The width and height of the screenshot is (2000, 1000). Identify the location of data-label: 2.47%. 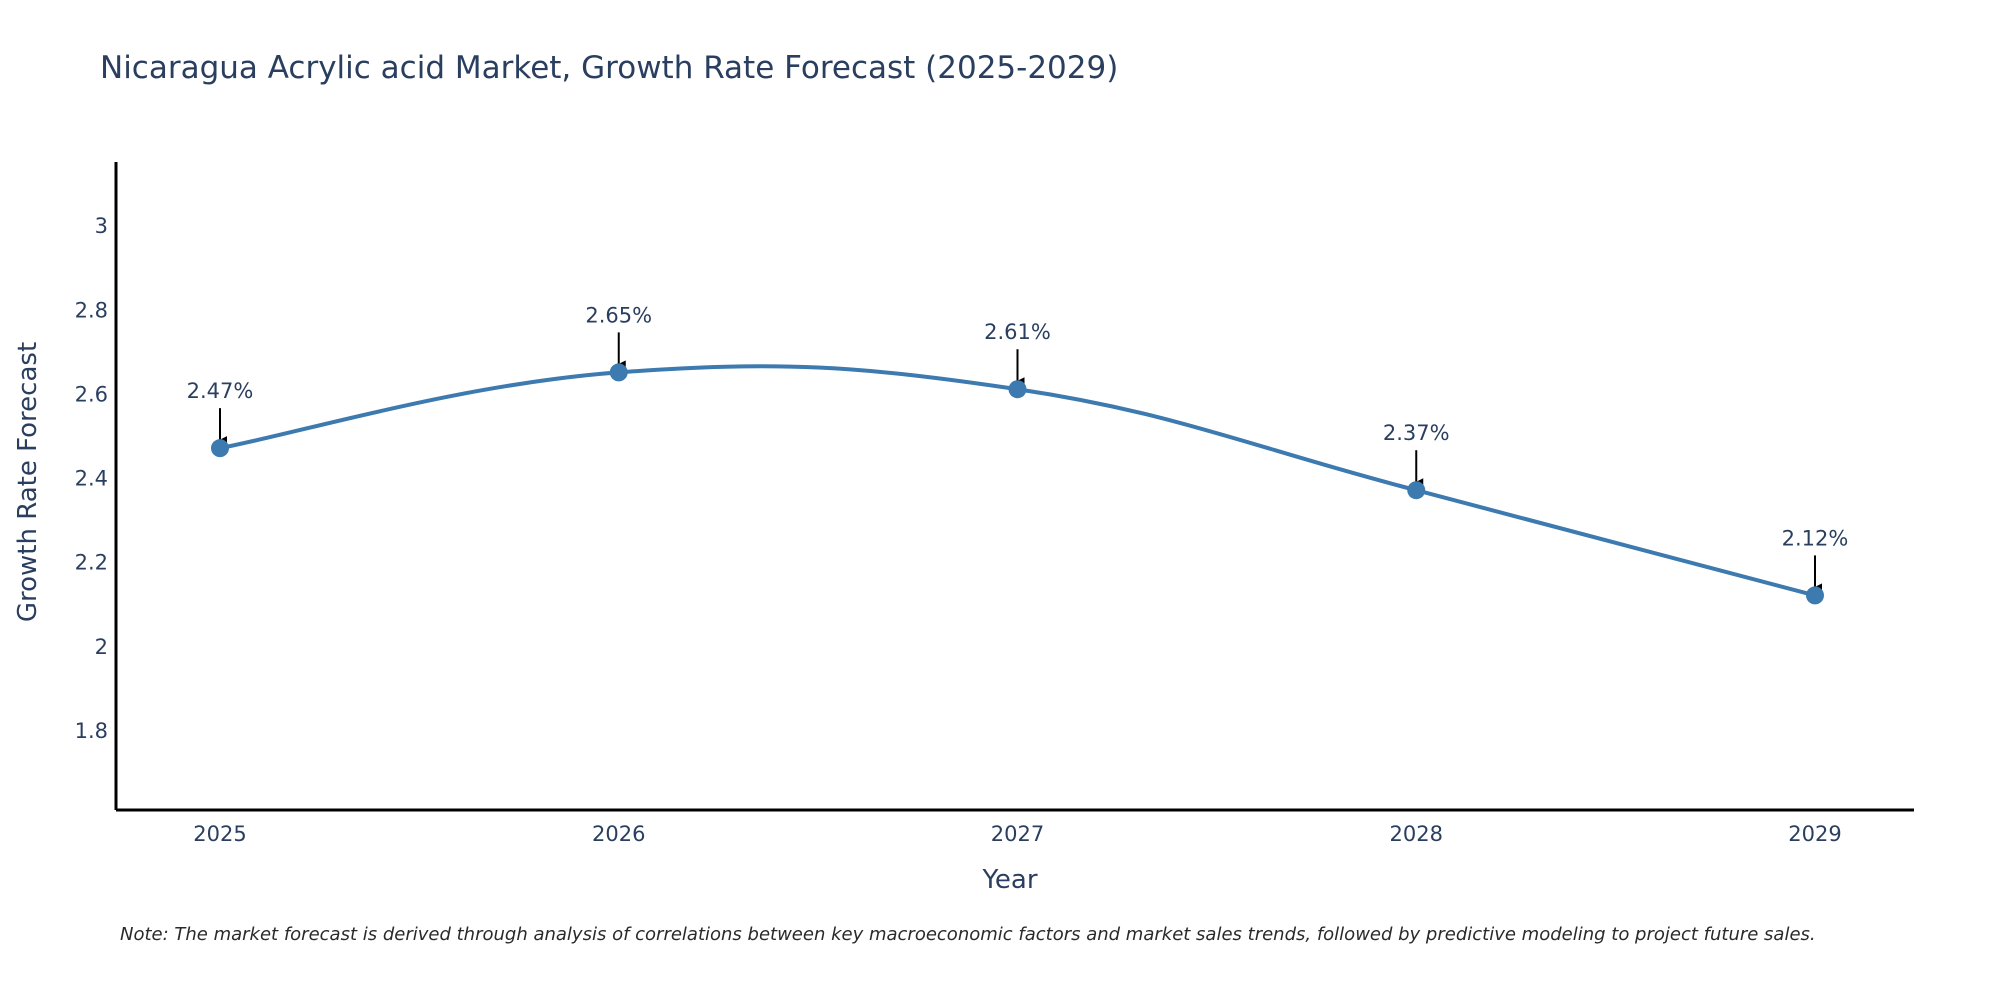
(220, 391).